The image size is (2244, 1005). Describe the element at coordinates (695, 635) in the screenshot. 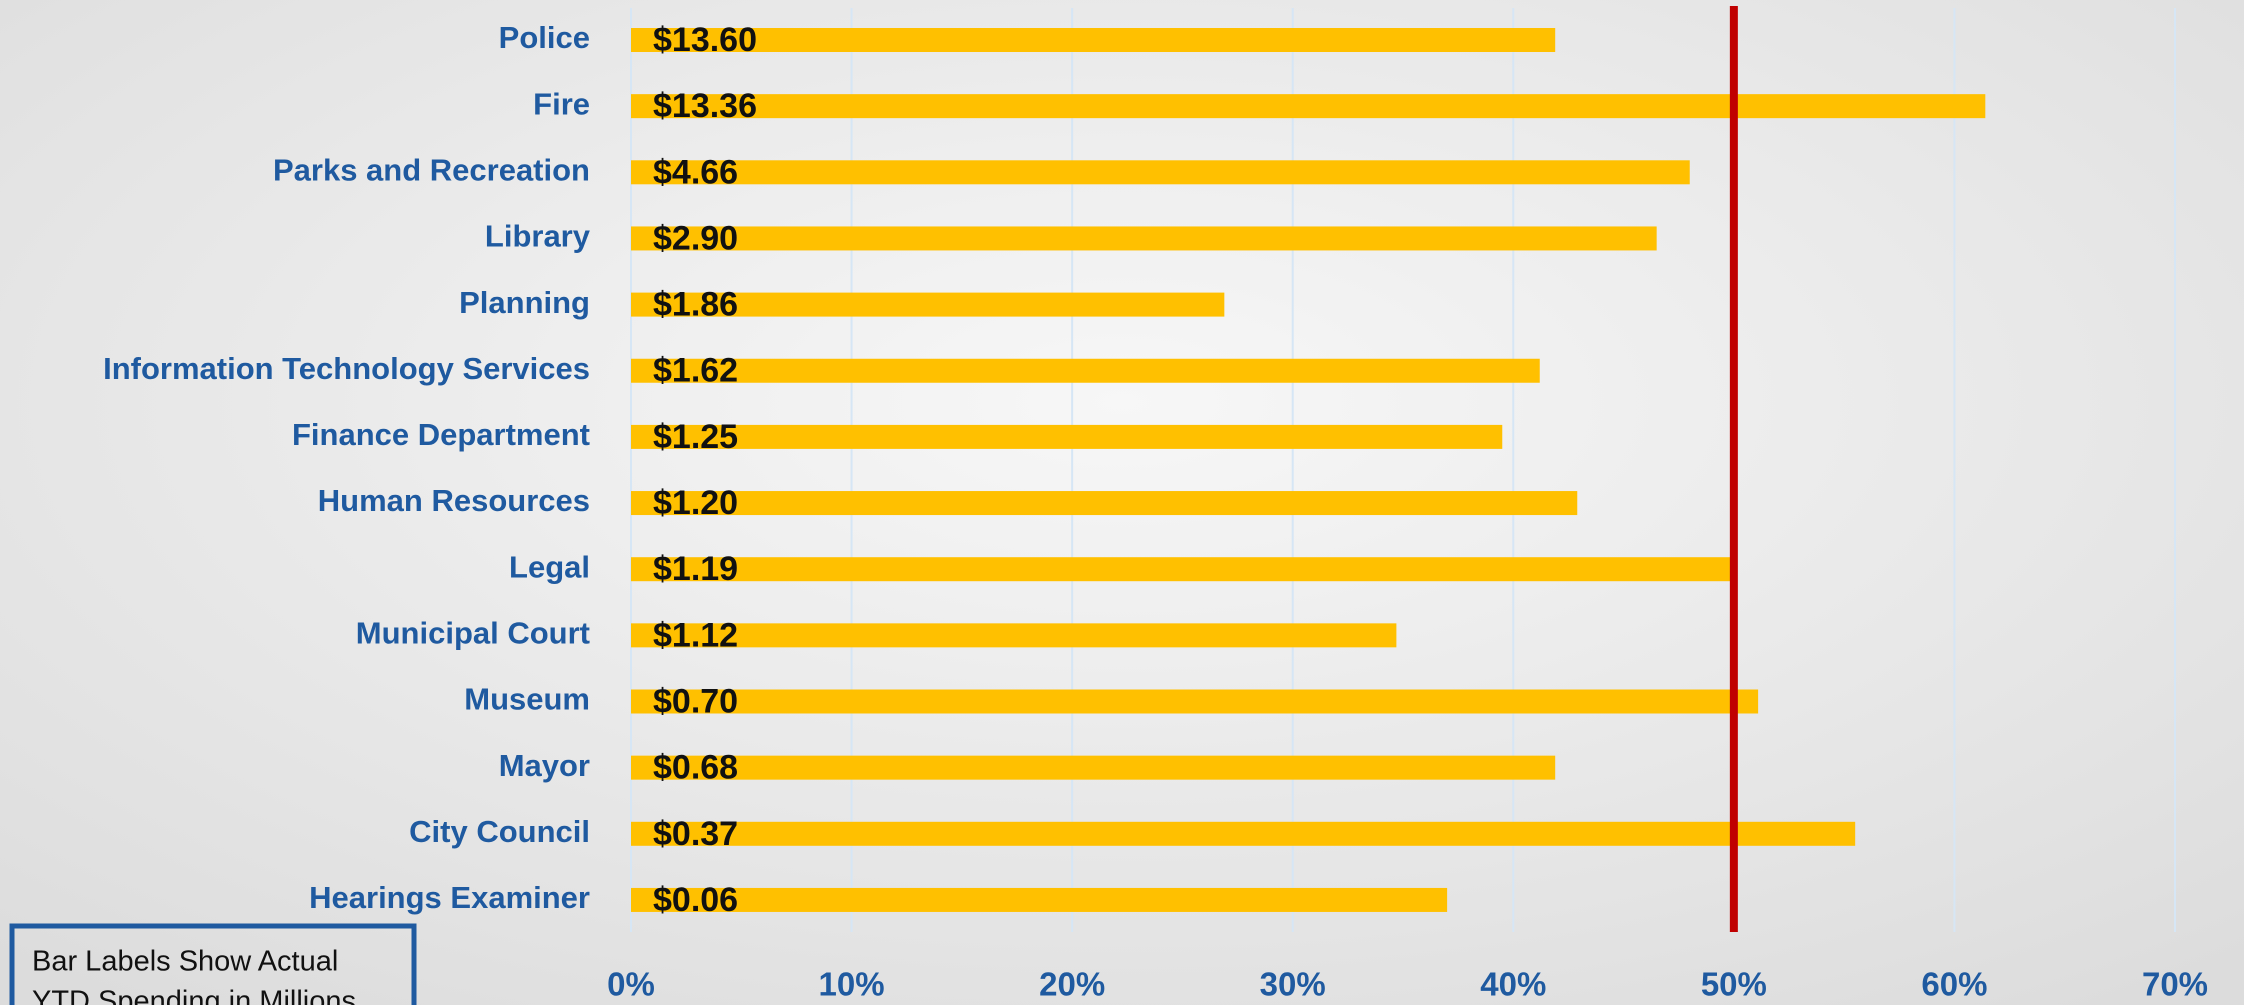

I see `bar-label: $1.12` at that location.